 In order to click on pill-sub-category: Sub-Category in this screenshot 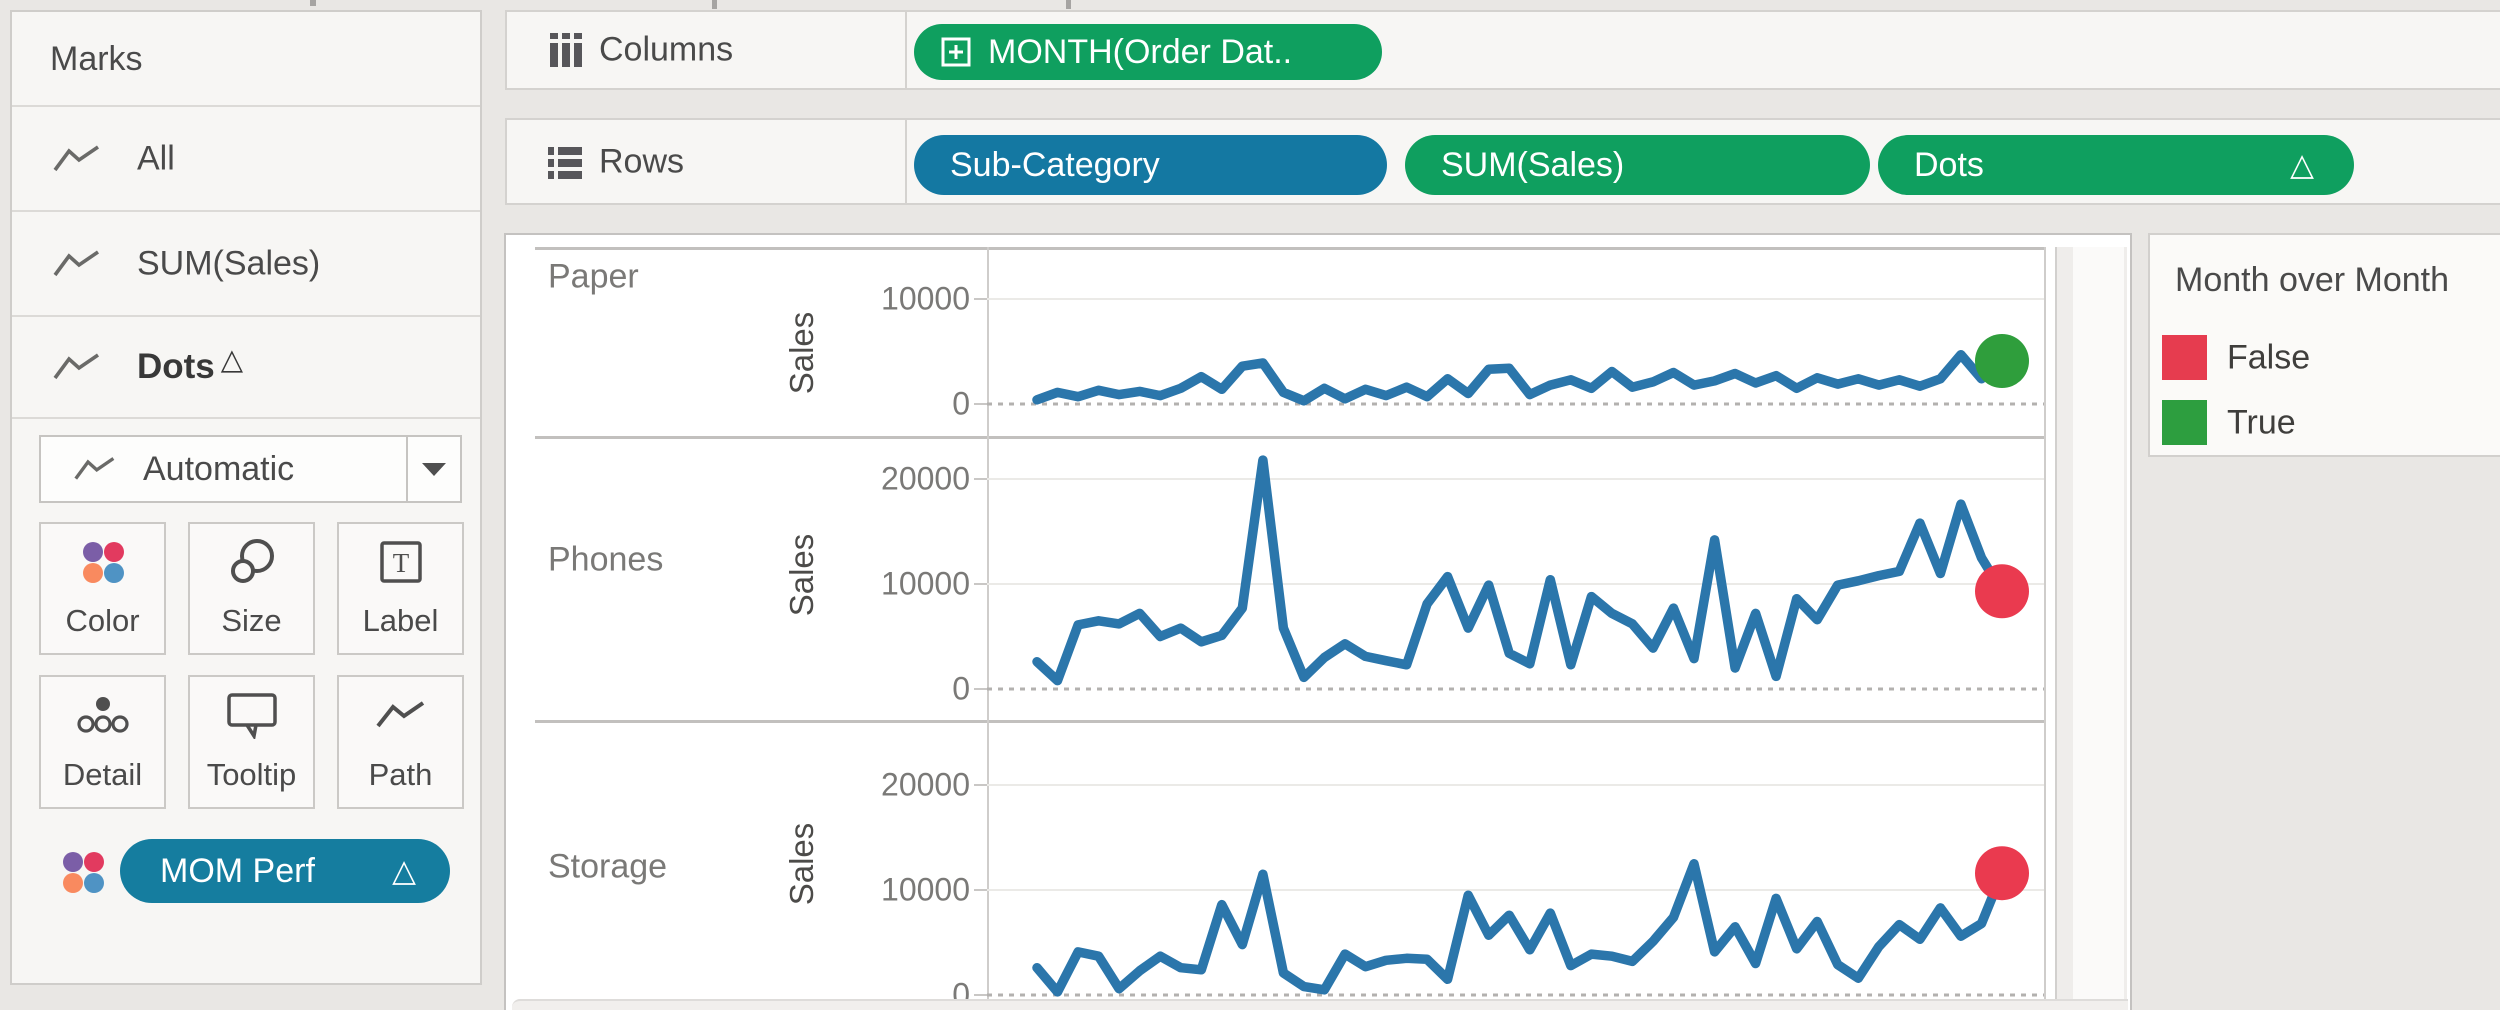, I will do `click(1150, 165)`.